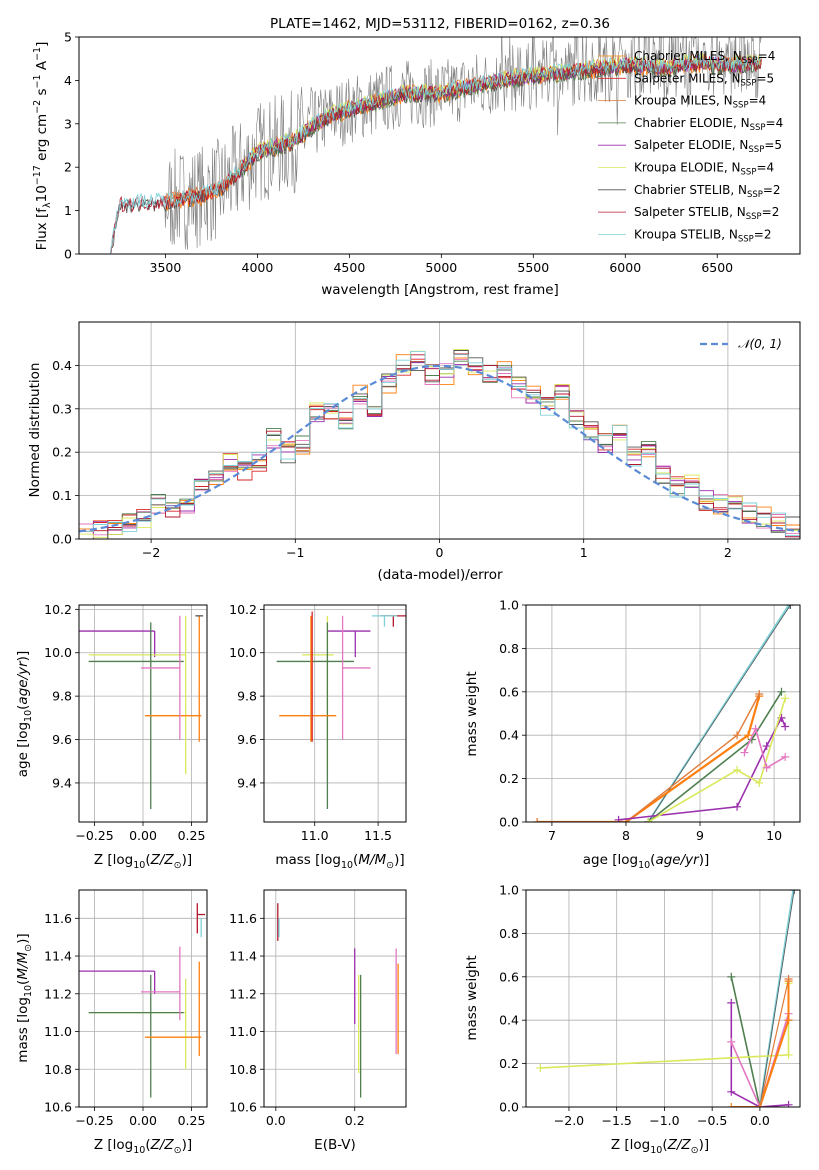 This screenshot has width=819, height=1170. Describe the element at coordinates (688, 56) in the screenshot. I see `legend-label: Chabrier MILES, N` at that location.